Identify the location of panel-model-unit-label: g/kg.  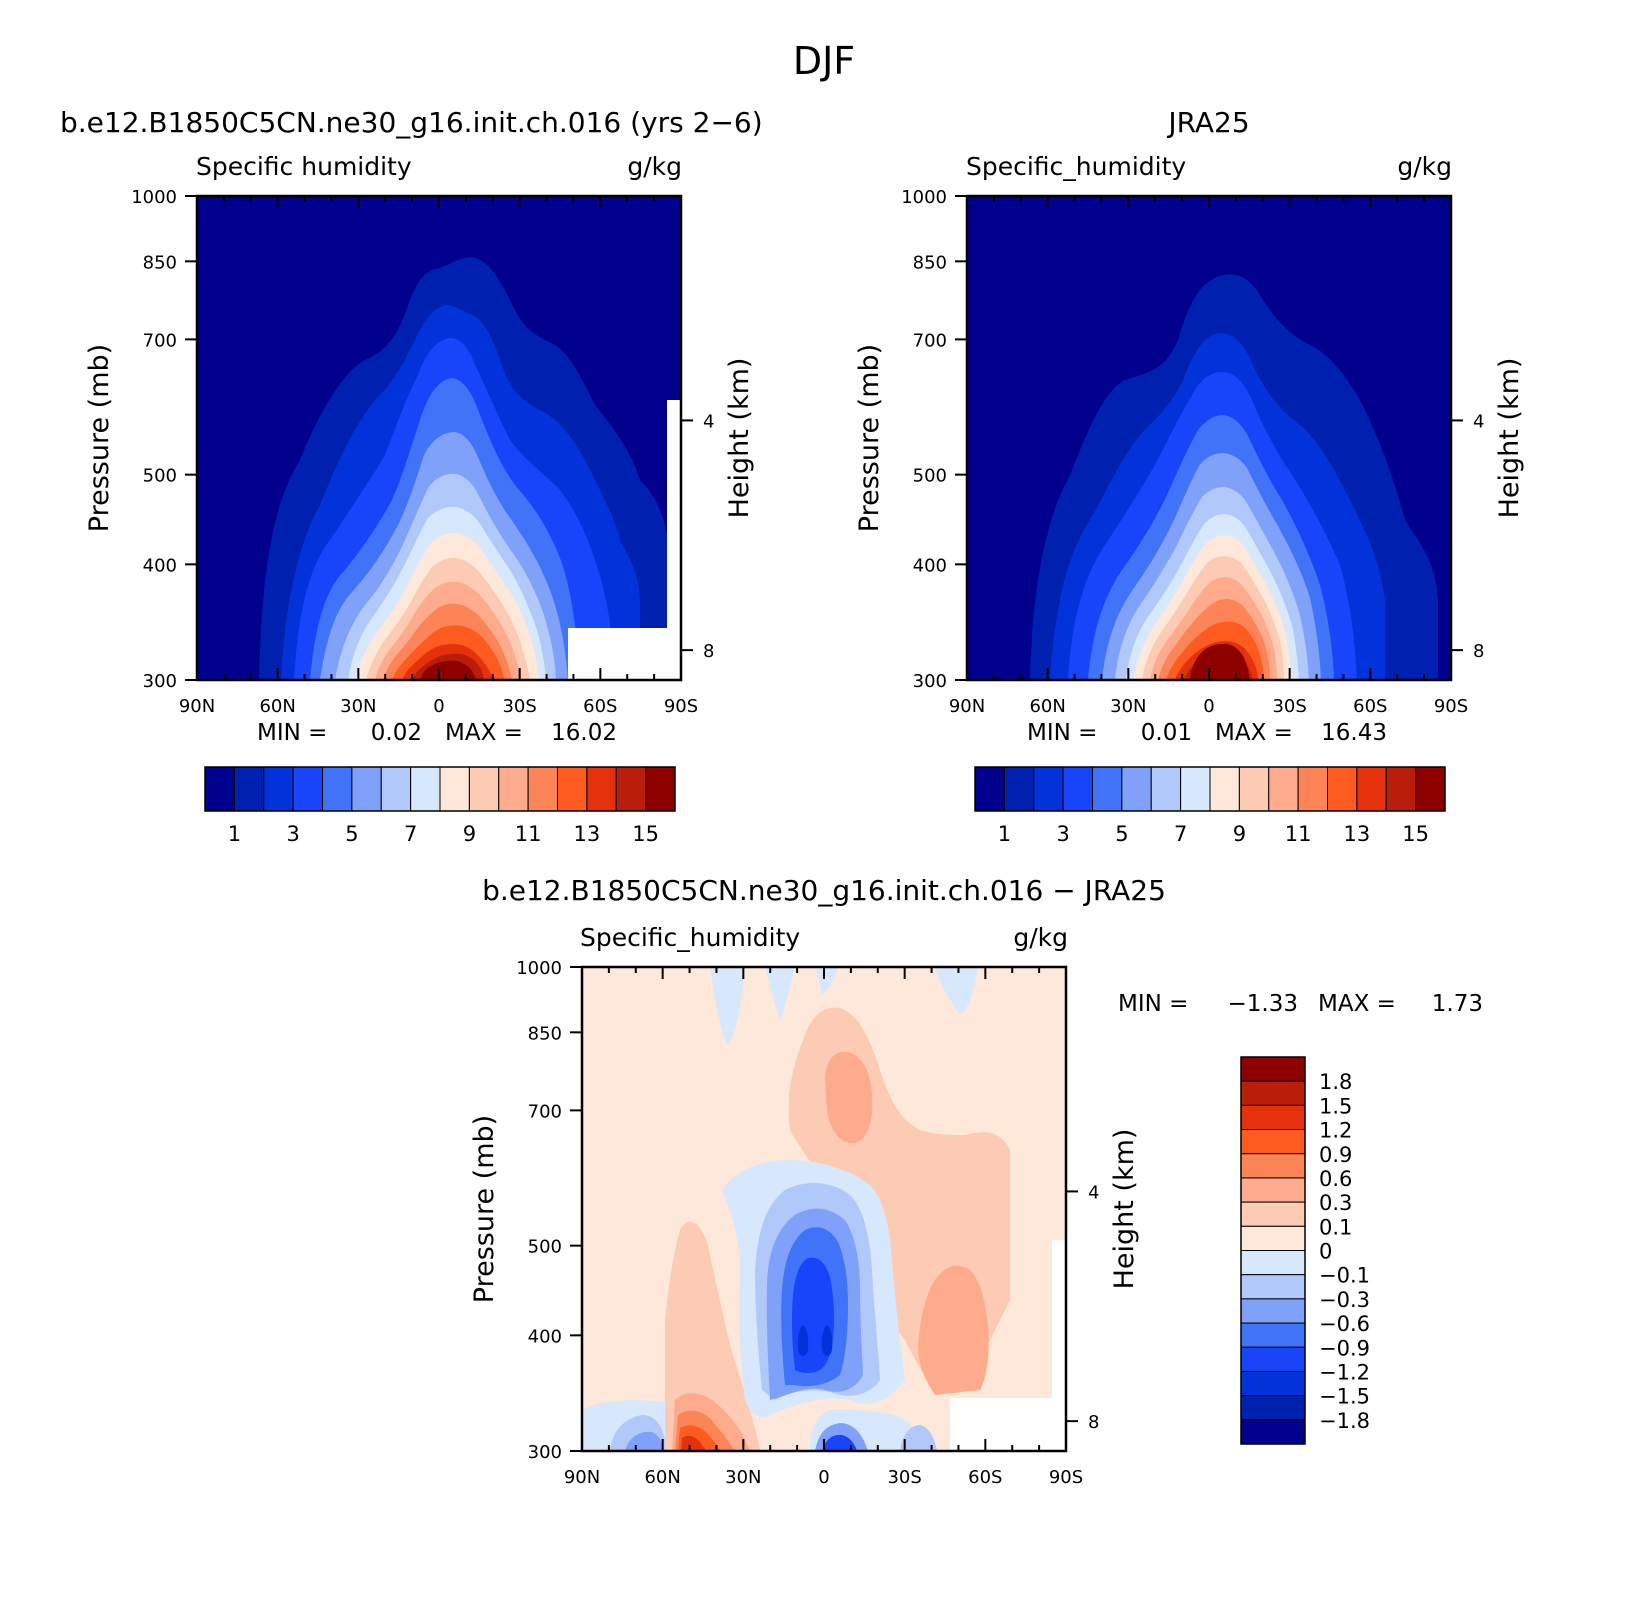
(654, 166).